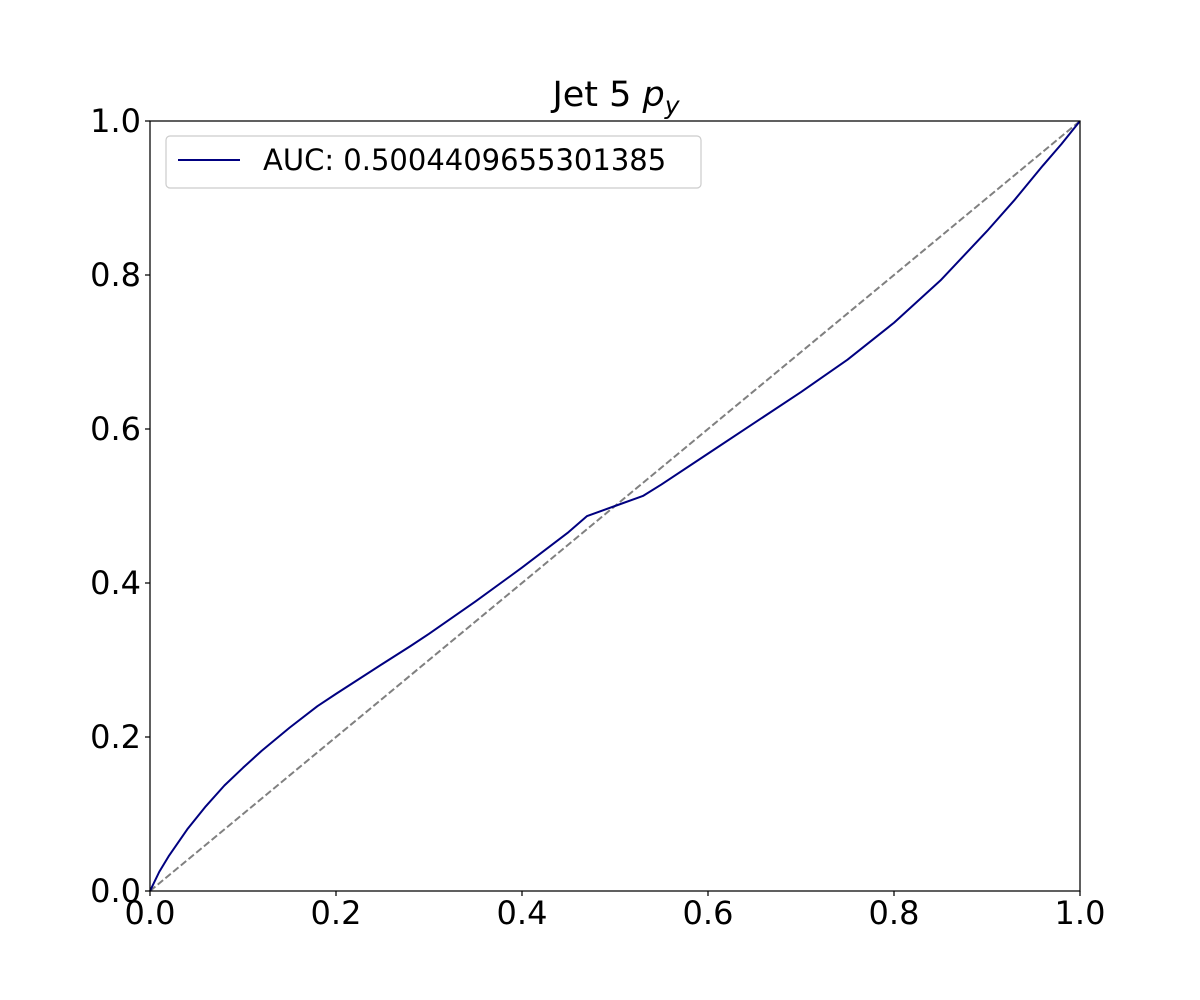 This screenshot has width=1200, height=1000. What do you see at coordinates (596, 95) in the screenshot?
I see `title-main: Jet 5` at bounding box center [596, 95].